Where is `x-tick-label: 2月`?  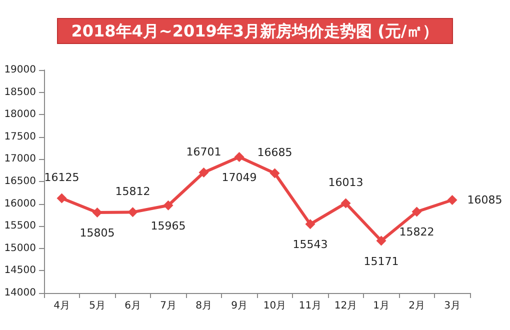 x-tick-label: 2月 is located at coordinates (416, 306).